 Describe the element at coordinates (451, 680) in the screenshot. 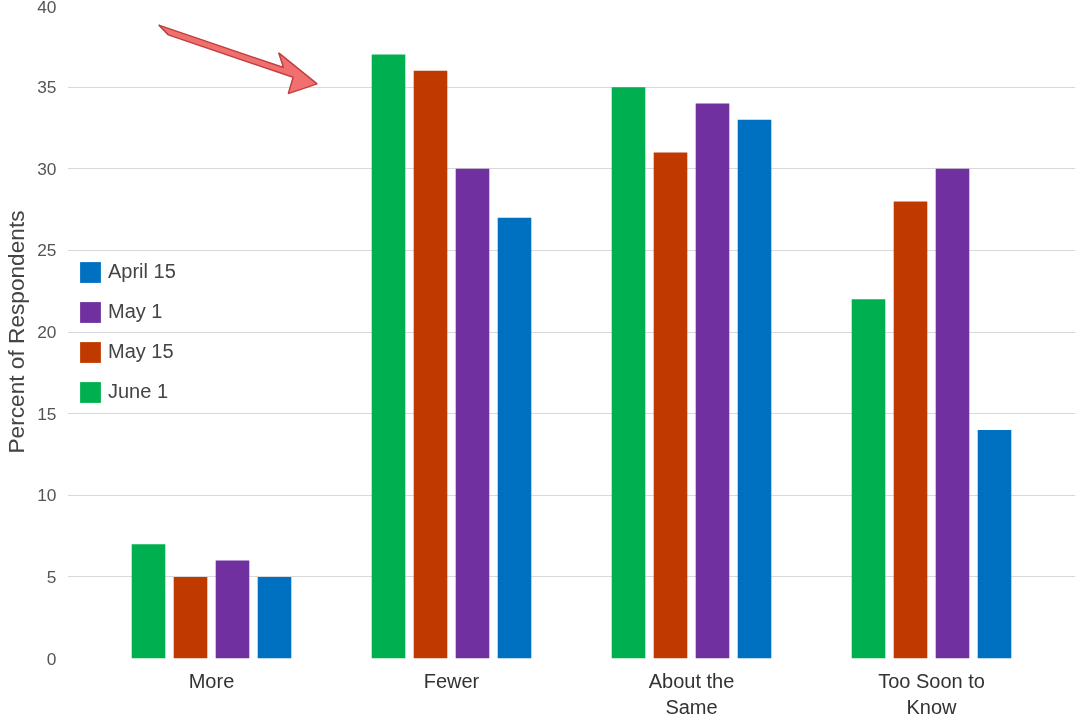

I see `x-tick-label: Fewer` at that location.